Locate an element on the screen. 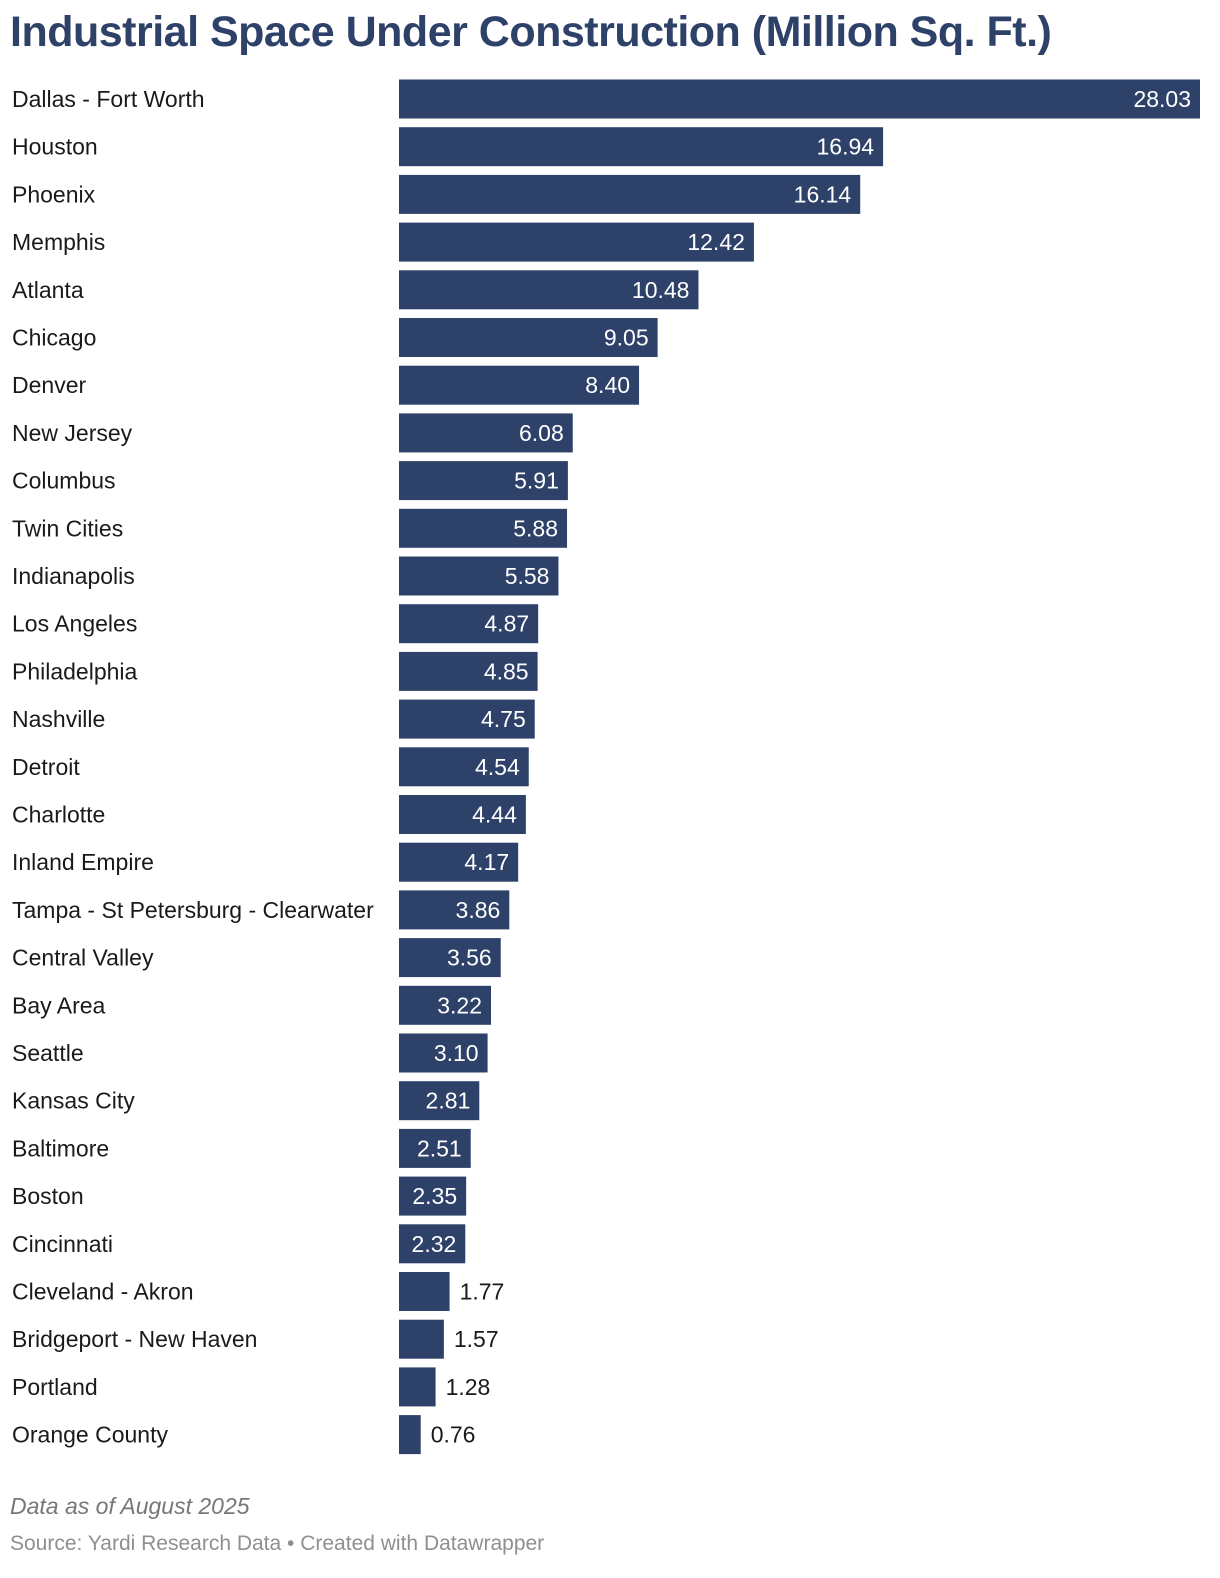 The width and height of the screenshot is (1220, 1578). value-label-boston: 2.35 is located at coordinates (434, 1196).